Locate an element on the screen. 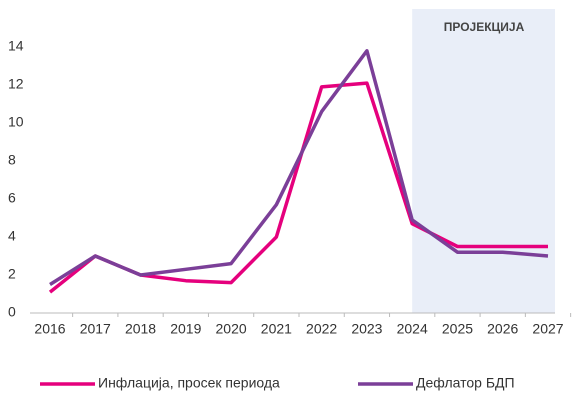 This screenshot has width=574, height=400. x-tick-label: 2021 is located at coordinates (276, 329).